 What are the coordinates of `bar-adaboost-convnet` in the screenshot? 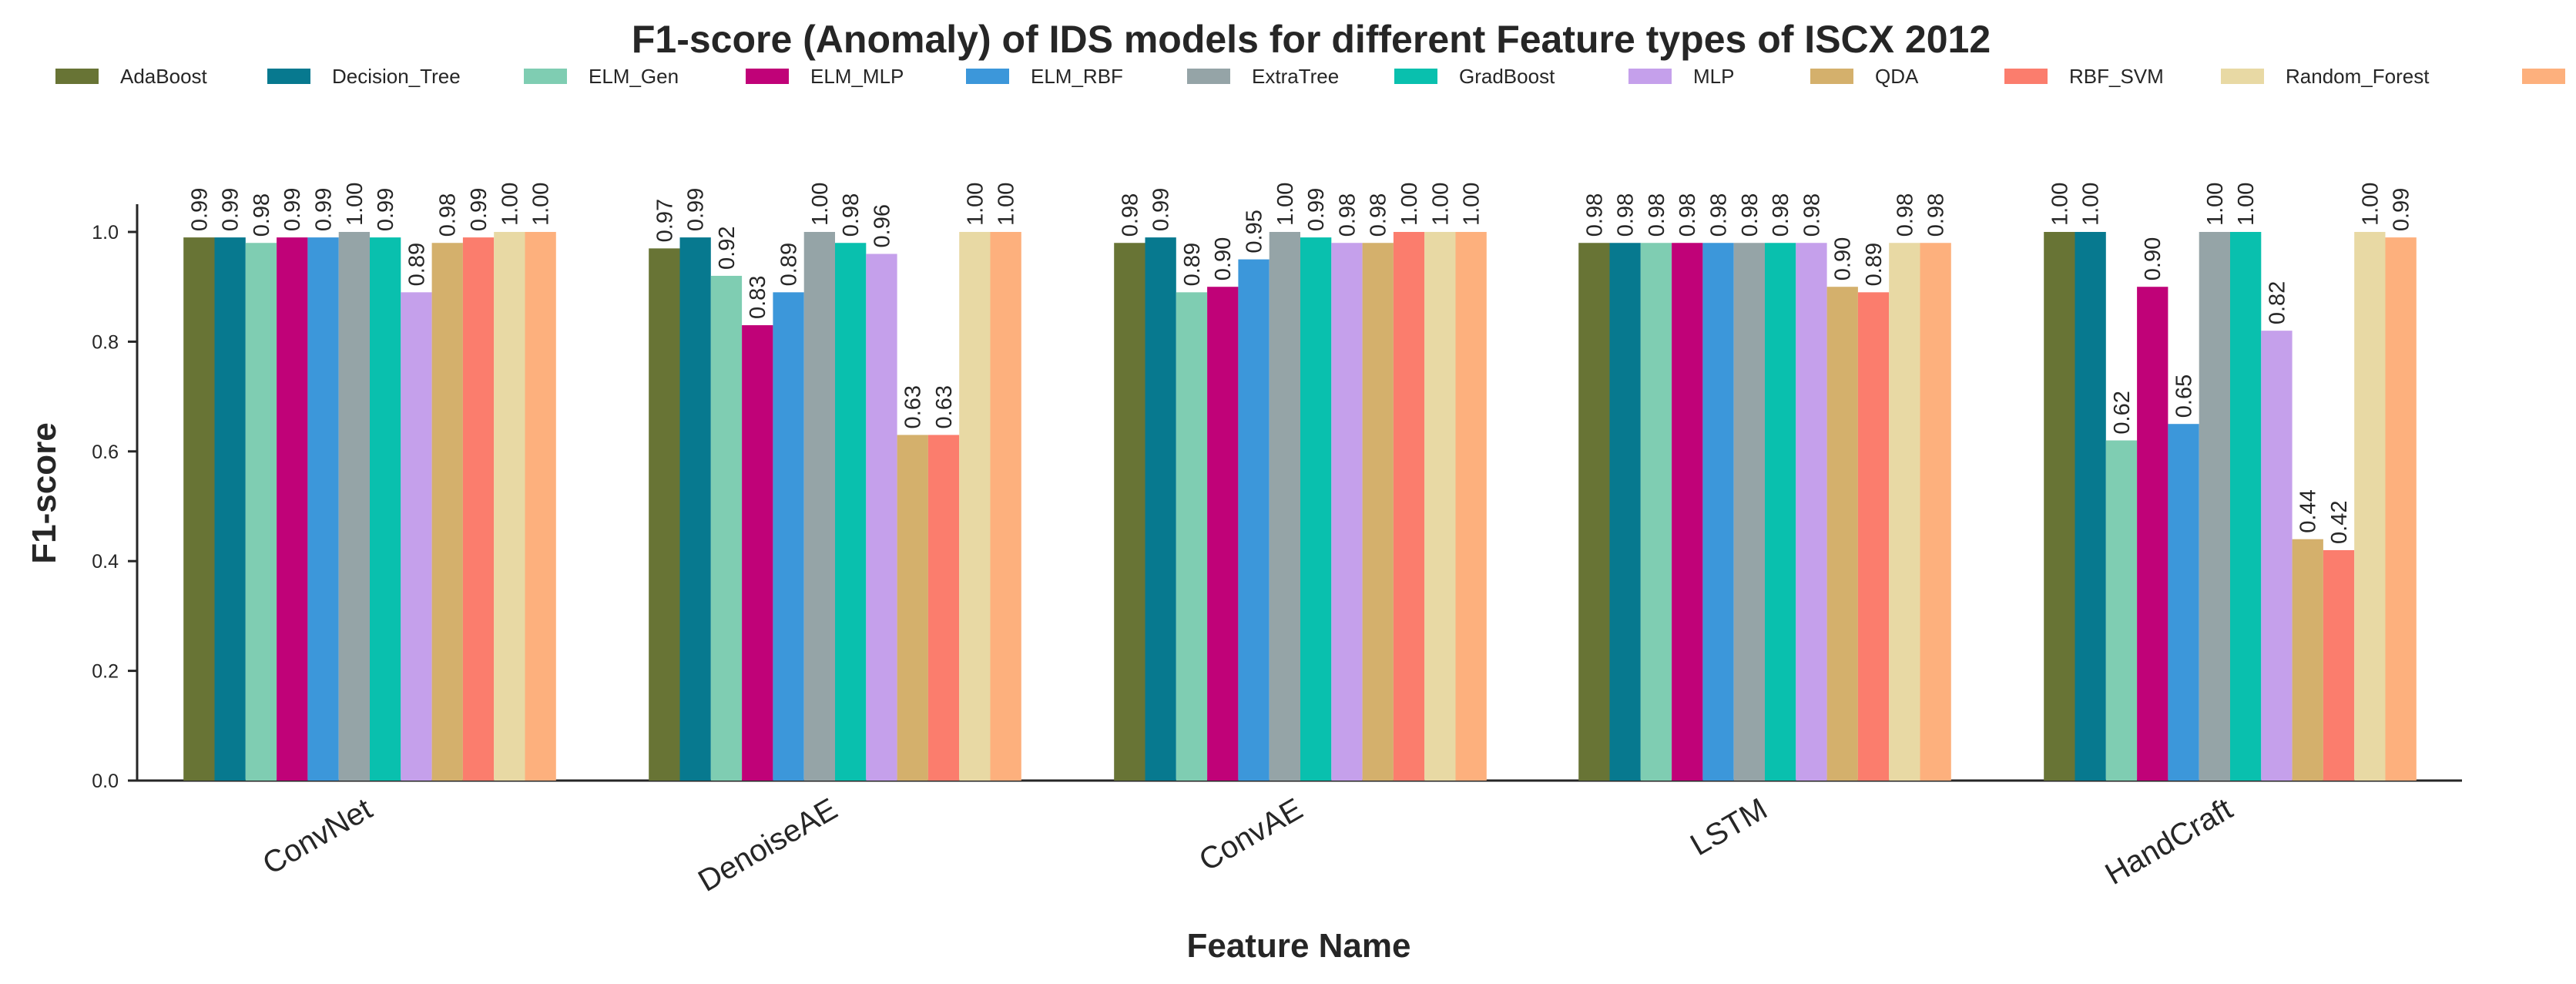 It's located at (199, 509).